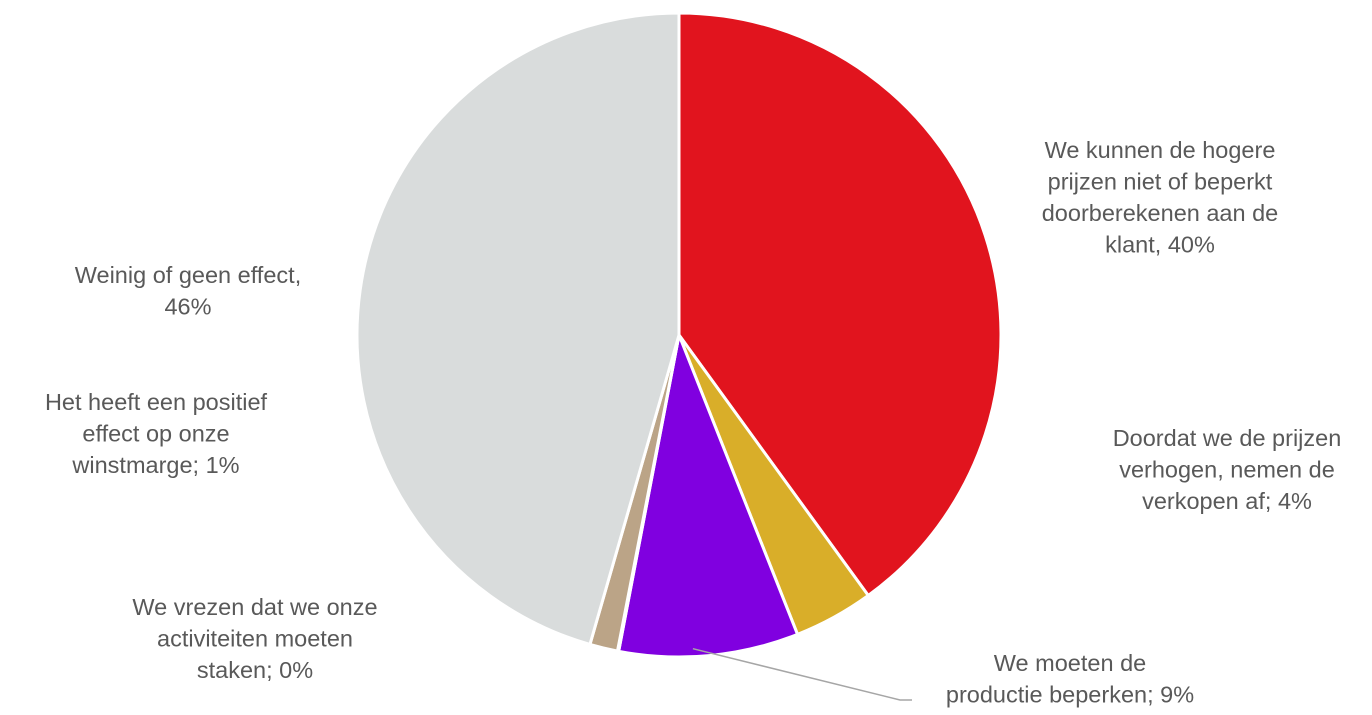 Image resolution: width=1372 pixels, height=715 pixels. What do you see at coordinates (188, 275) in the screenshot?
I see `slice-label-line: Weinig of geen effect,` at bounding box center [188, 275].